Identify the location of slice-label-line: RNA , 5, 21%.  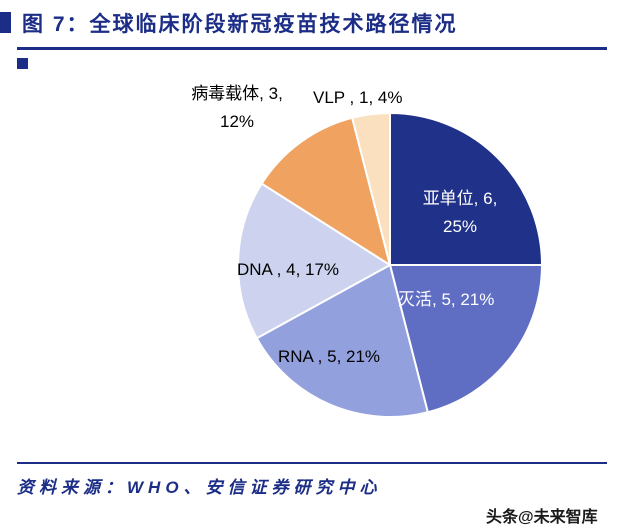
(329, 356).